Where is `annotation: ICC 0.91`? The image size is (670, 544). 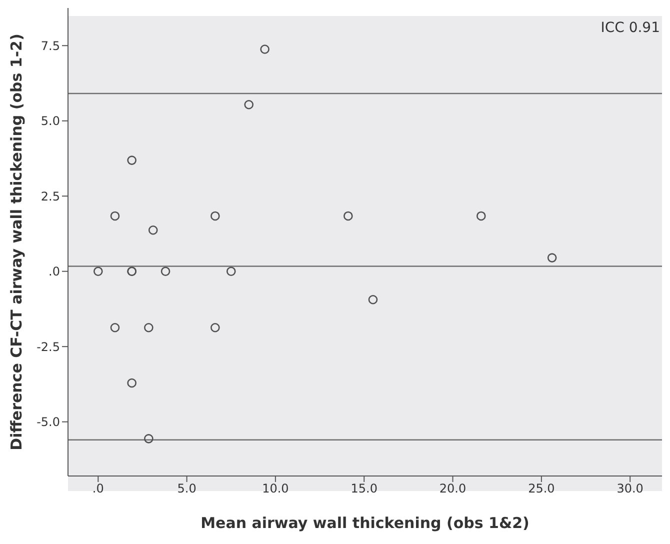
annotation: ICC 0.91 is located at coordinates (630, 28).